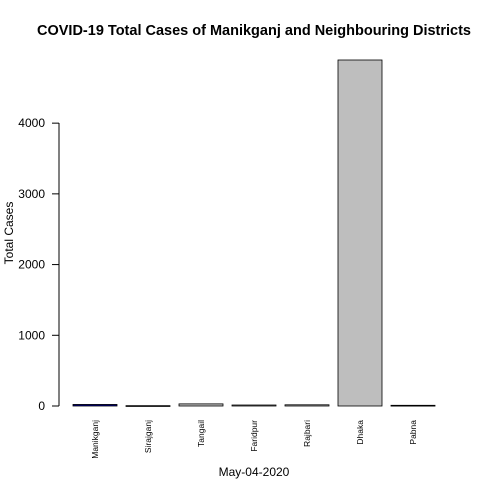  I want to click on bar-tangail, so click(201, 405).